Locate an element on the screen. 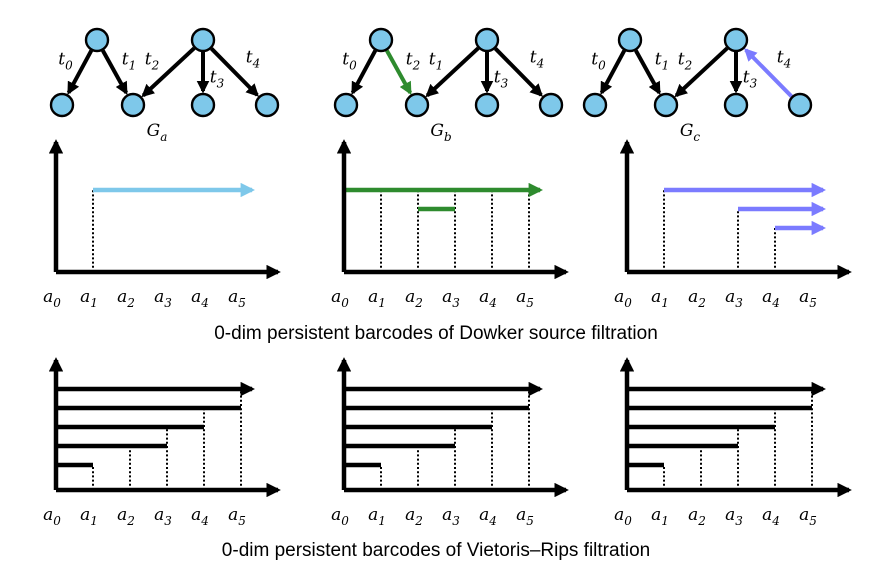  barcode-panel-rips-c: a0 a1 a2 a3 a4 a5 is located at coordinates (733, 442).